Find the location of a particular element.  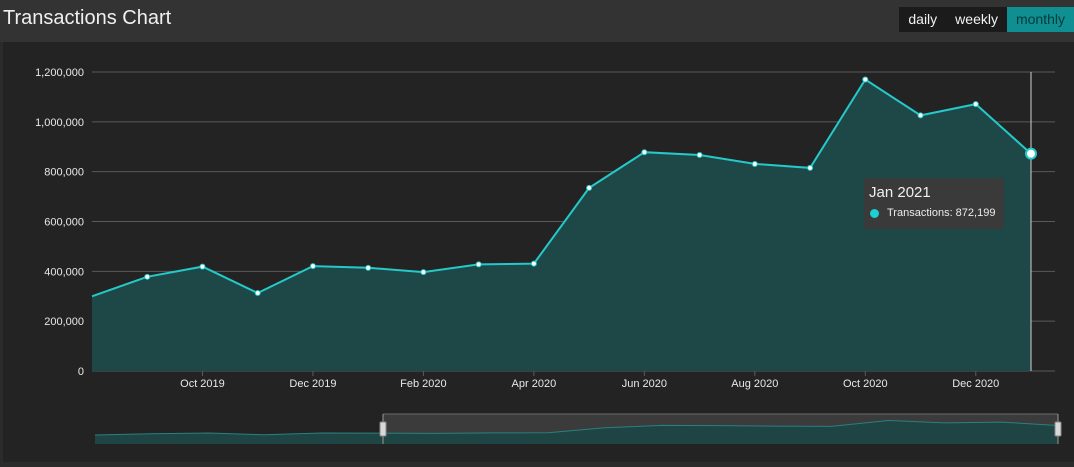

chart-header: Transactions Chart daily weekly monthly is located at coordinates (537, 21).